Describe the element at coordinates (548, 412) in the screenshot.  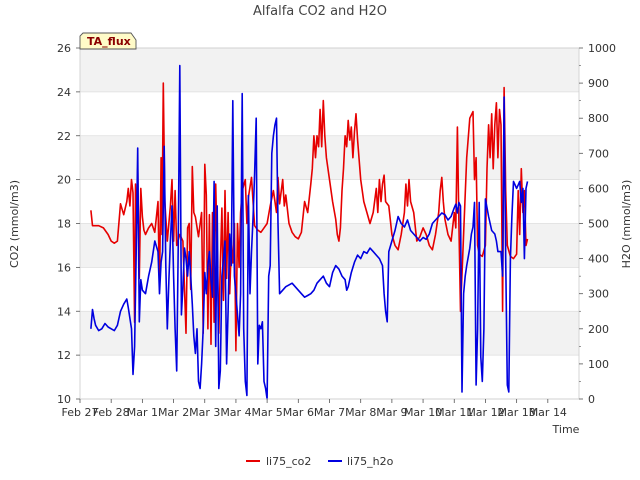
I see `x-tick-label: Mar 14` at that location.